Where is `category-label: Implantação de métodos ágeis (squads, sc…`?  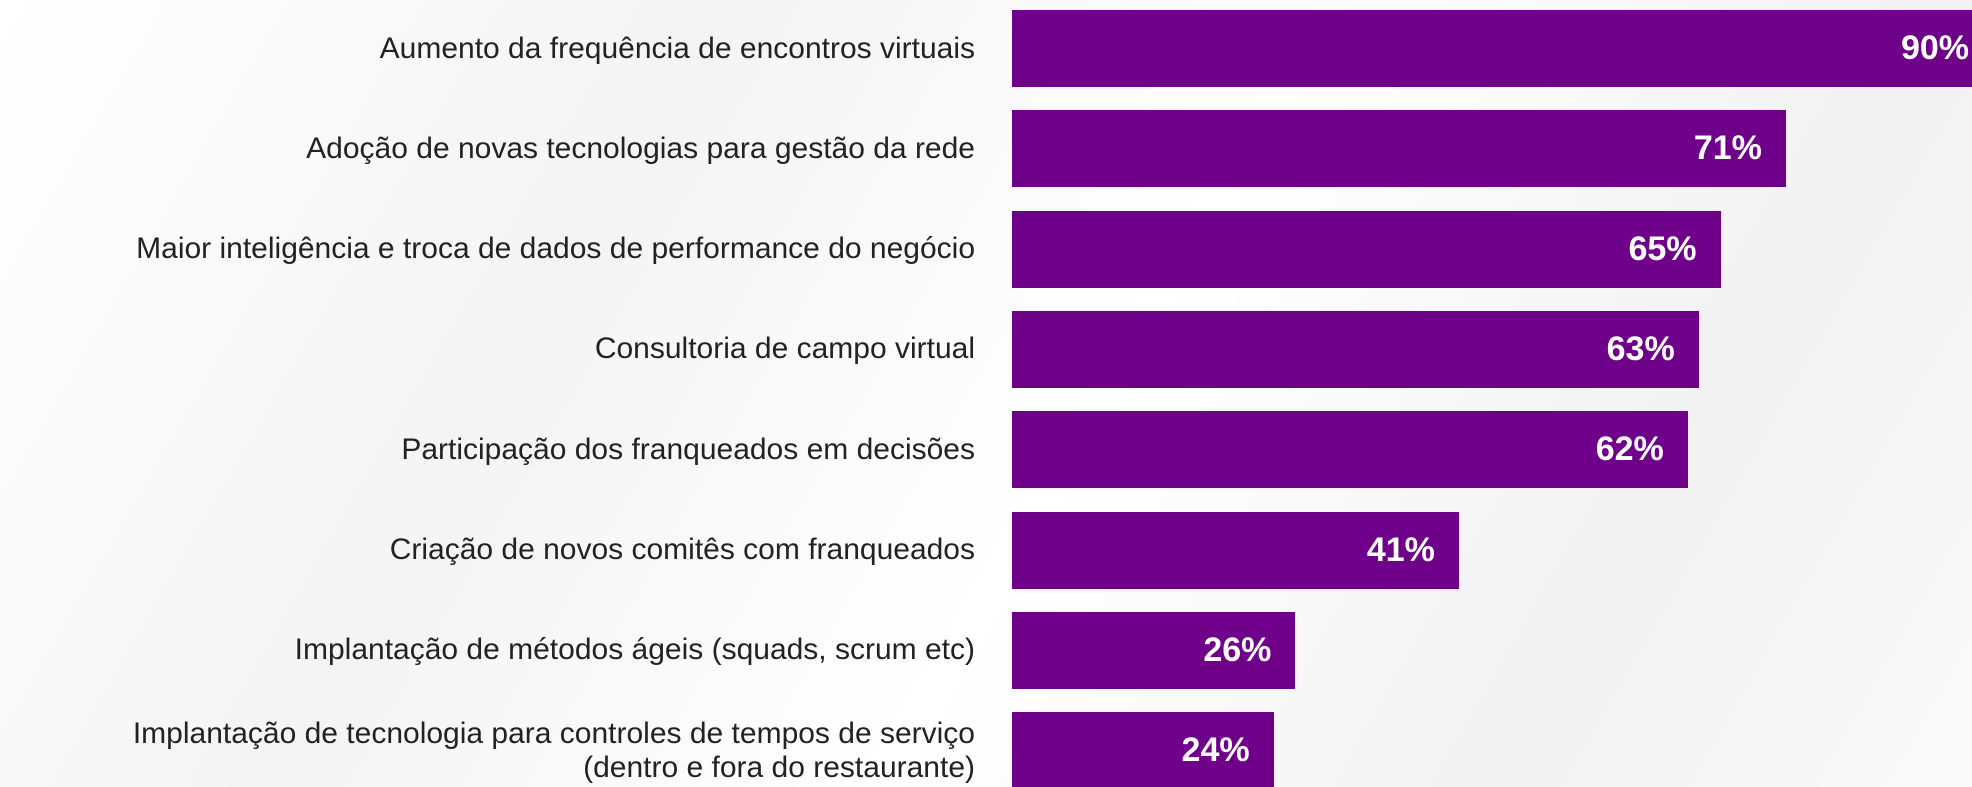
category-label: Implantação de métodos ágeis (squads, sc… is located at coordinates (634, 650).